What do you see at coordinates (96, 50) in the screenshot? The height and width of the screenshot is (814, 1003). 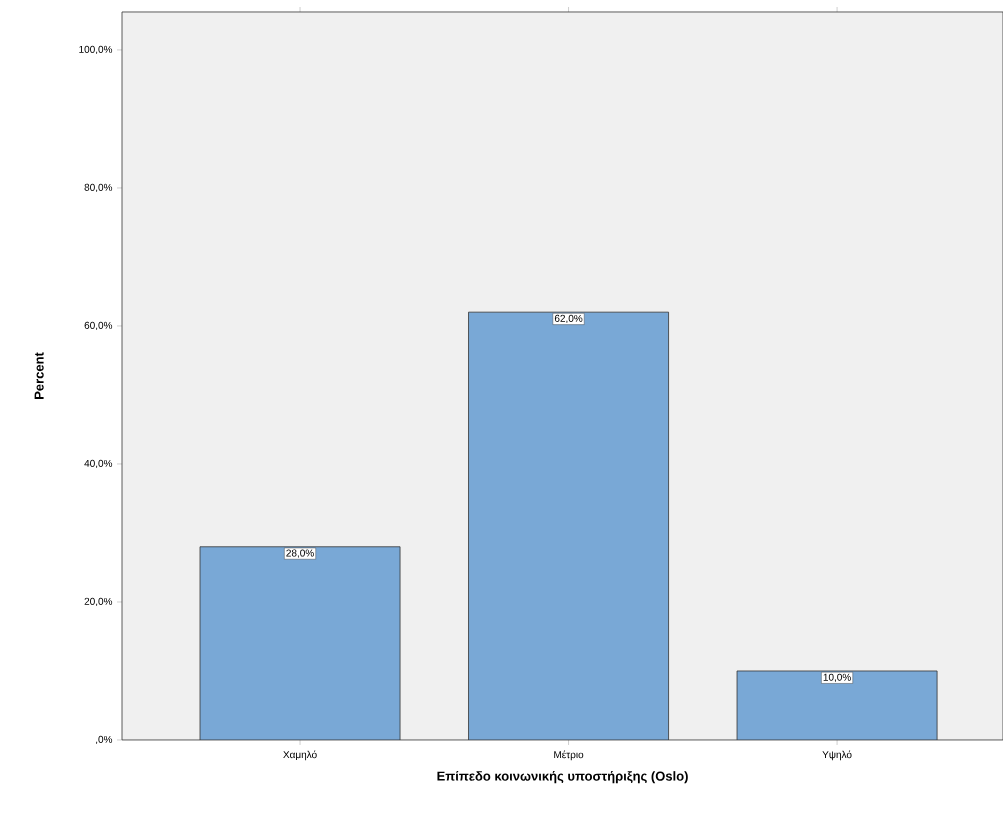 I see `y-tick-label: 100,0%` at bounding box center [96, 50].